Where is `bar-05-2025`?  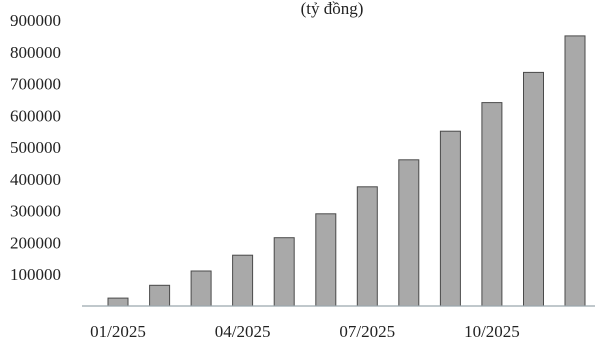 bar-05-2025 is located at coordinates (284, 272).